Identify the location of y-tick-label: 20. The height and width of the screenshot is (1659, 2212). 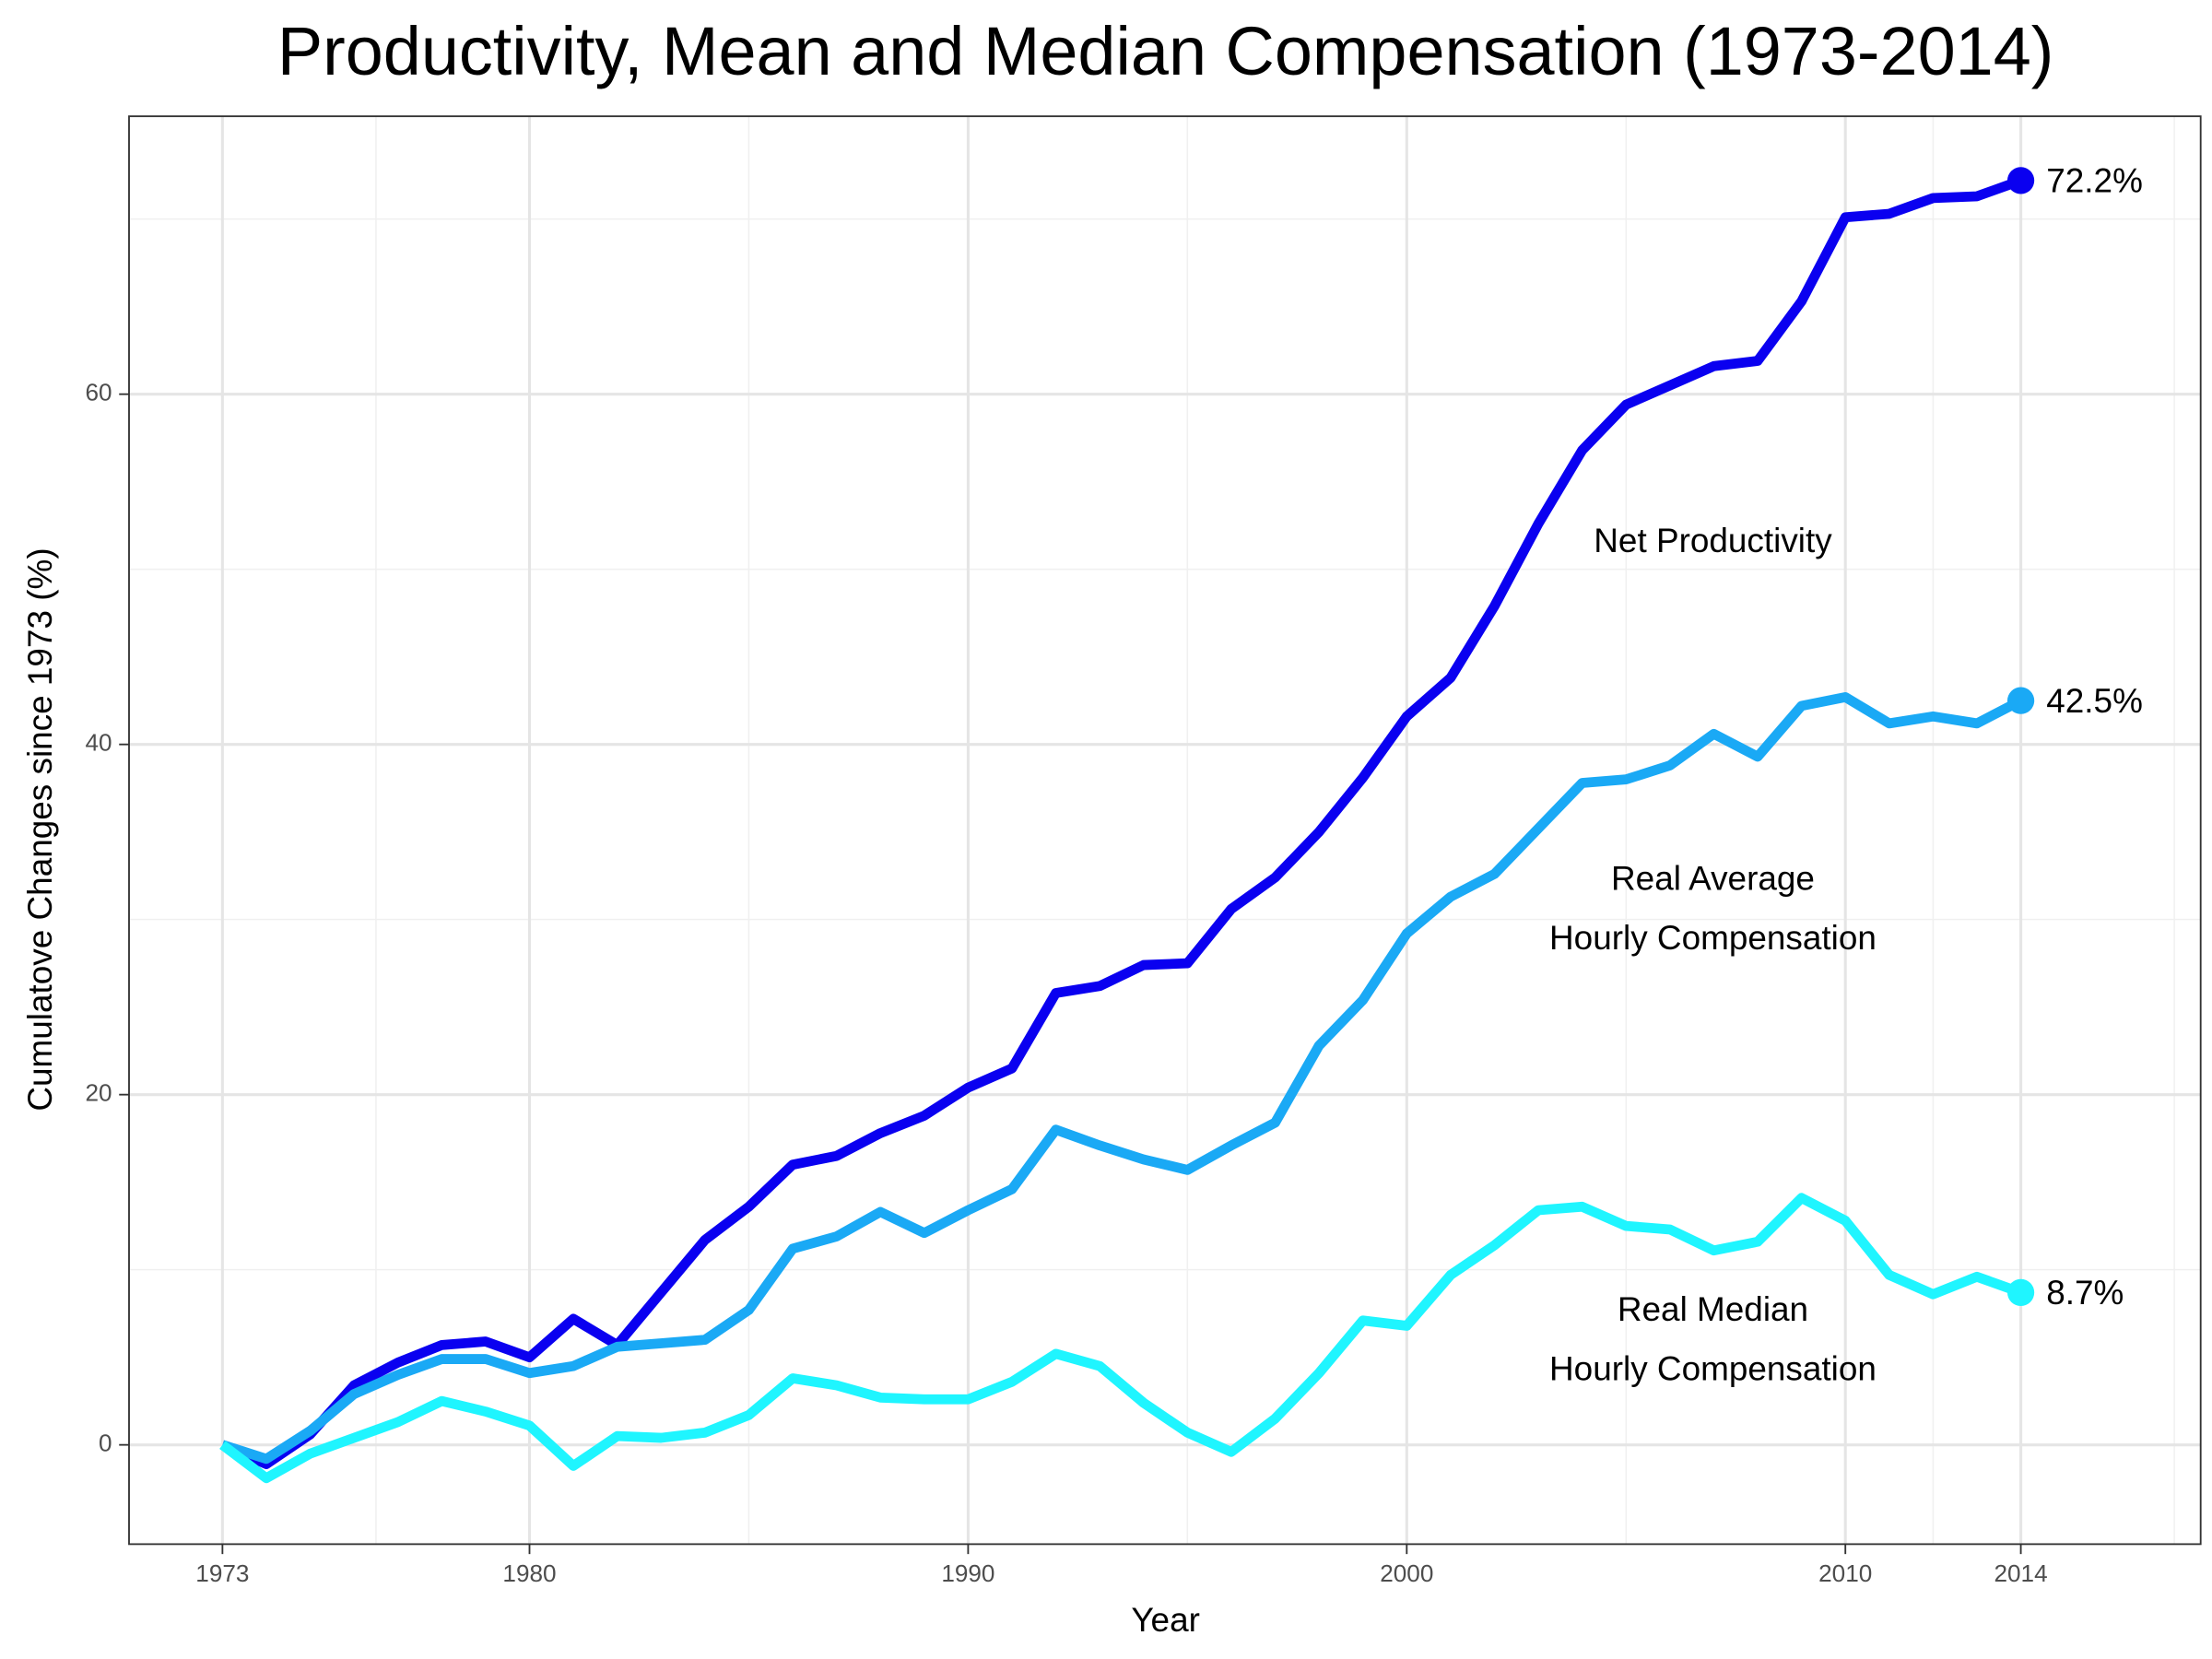
(98, 1093).